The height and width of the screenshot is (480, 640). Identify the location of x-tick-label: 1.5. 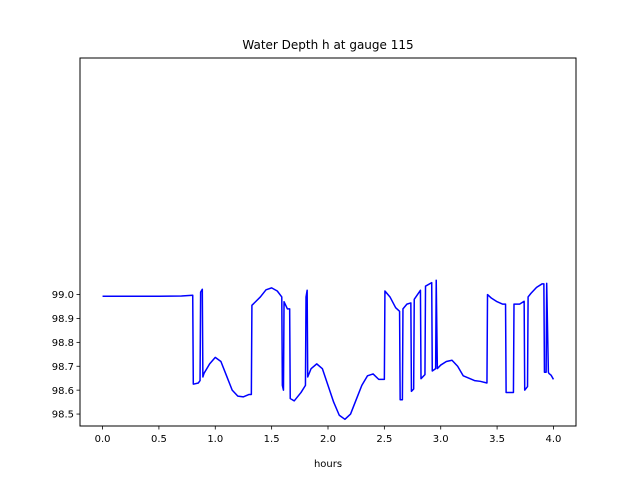
(272, 439).